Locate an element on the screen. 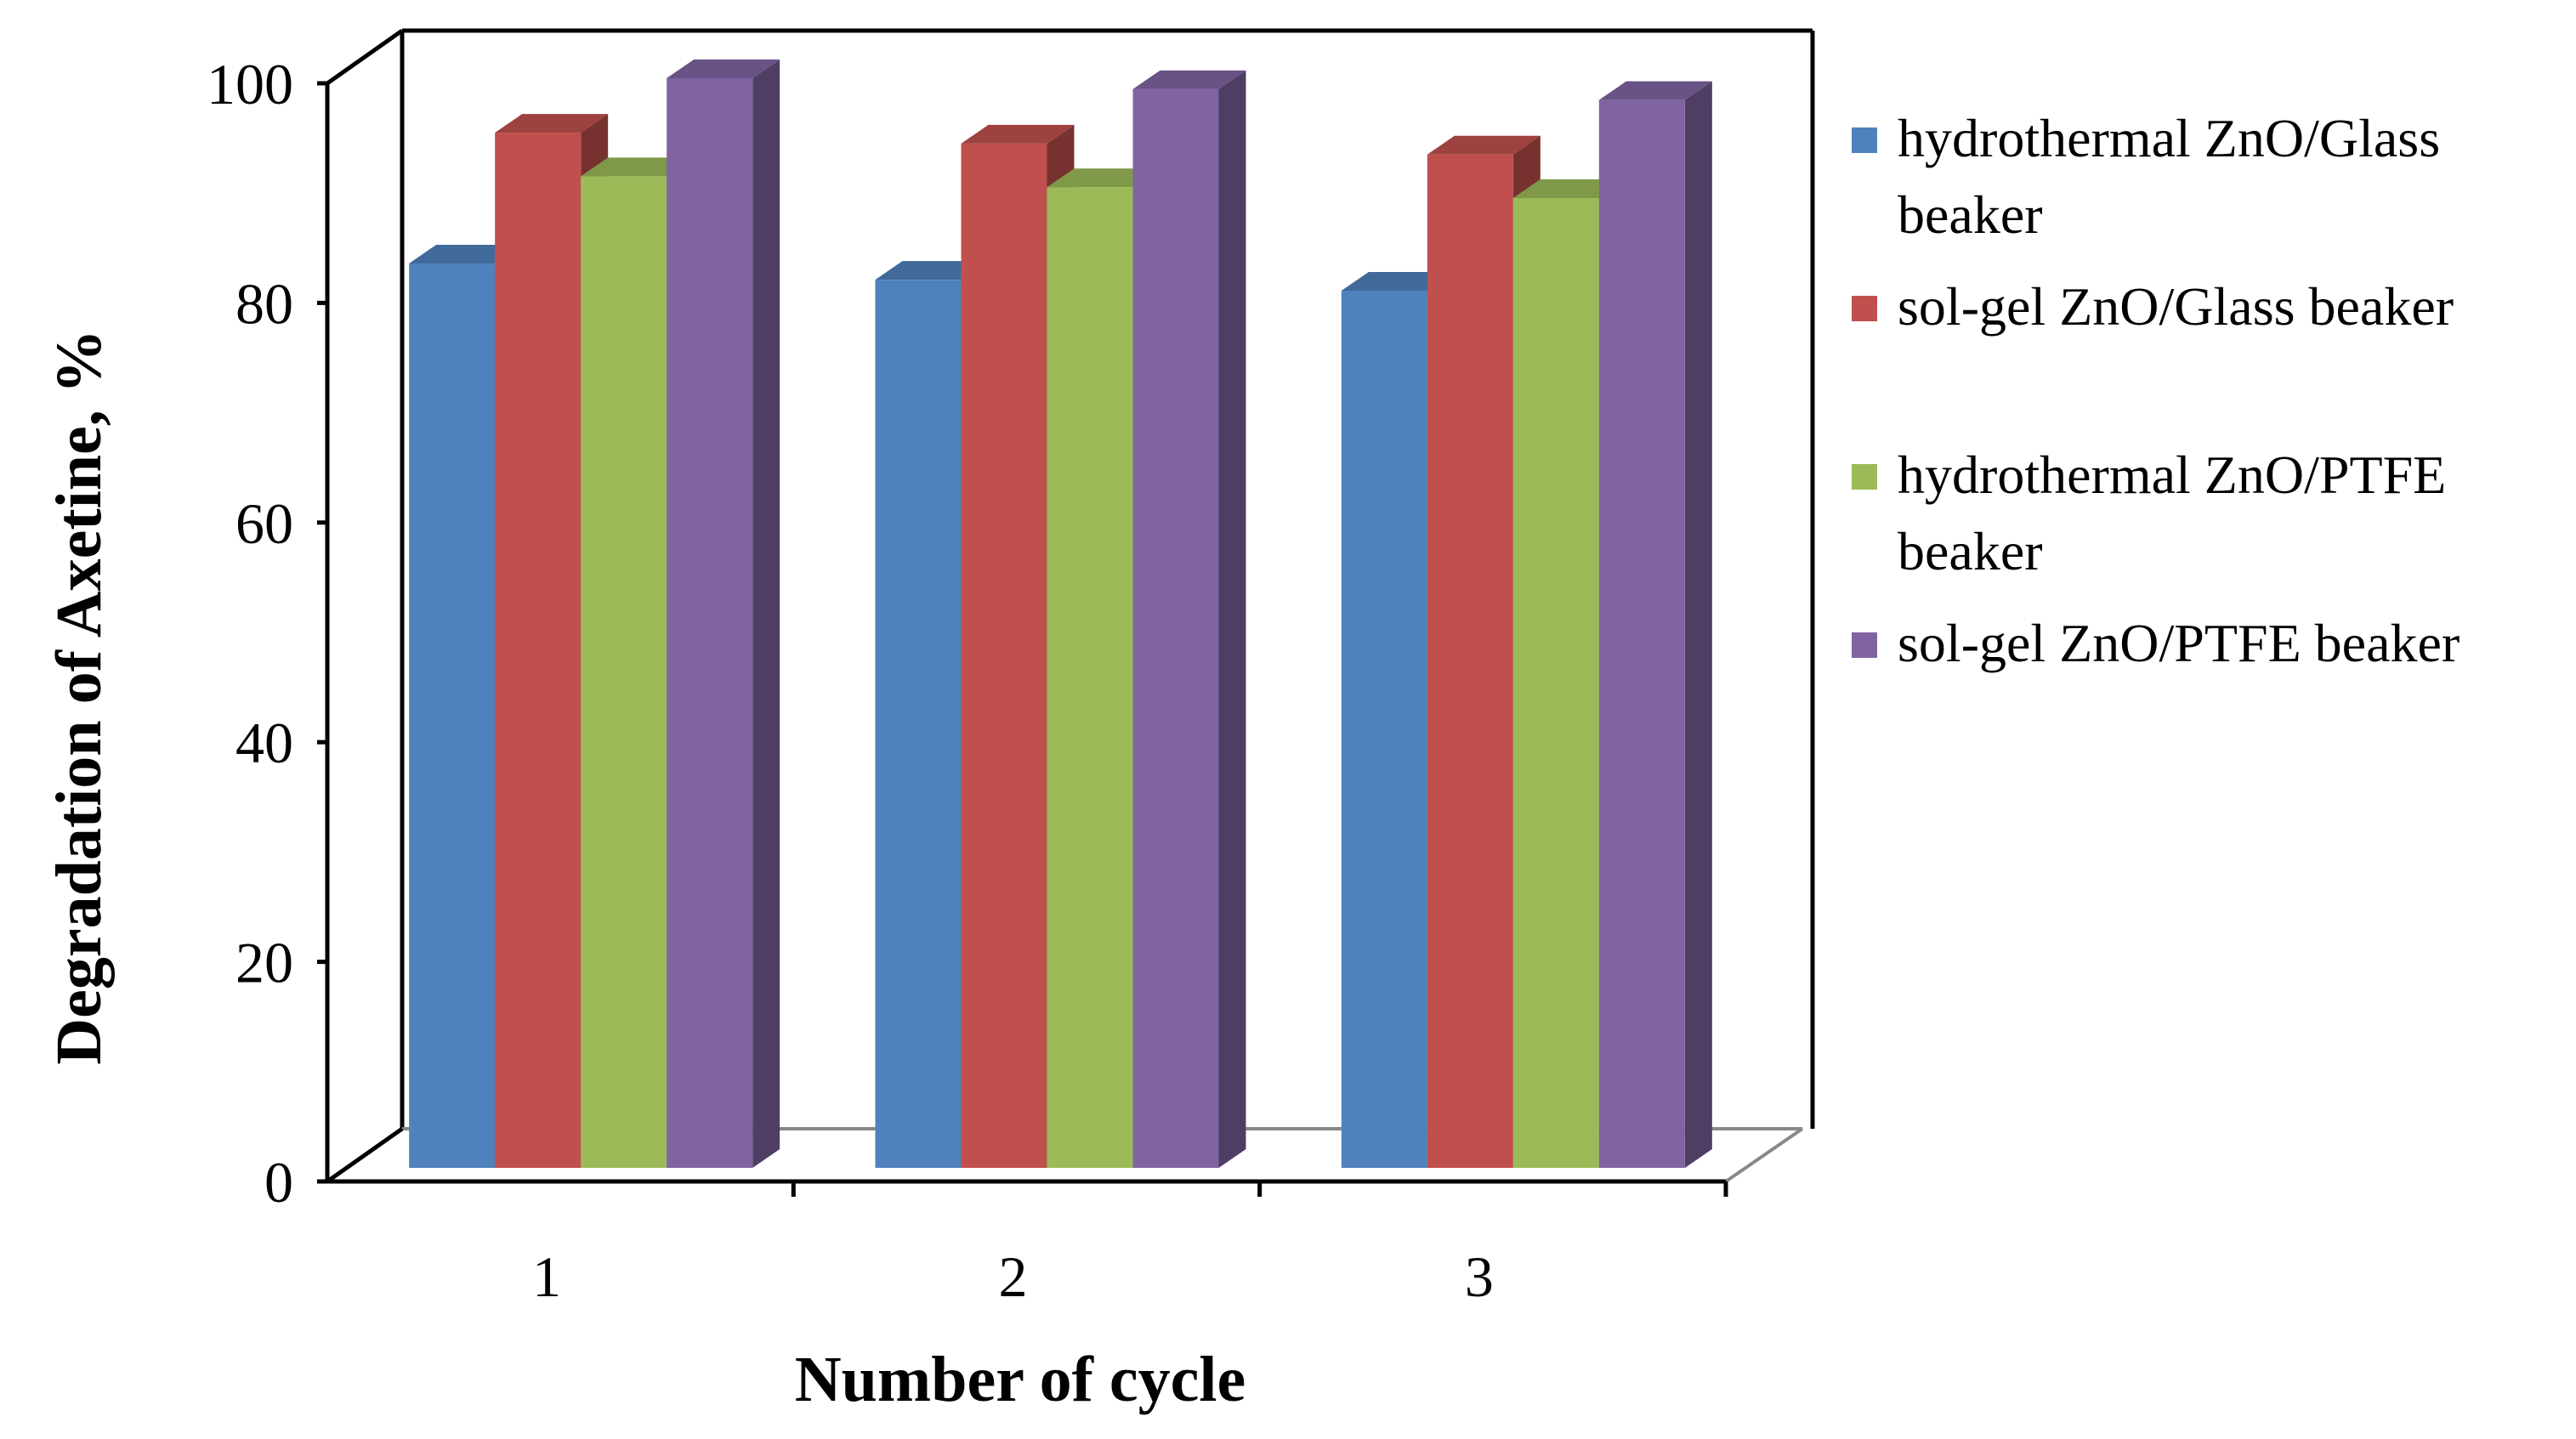 The height and width of the screenshot is (1439, 2576). y-tick-label: 0 is located at coordinates (278, 1182).